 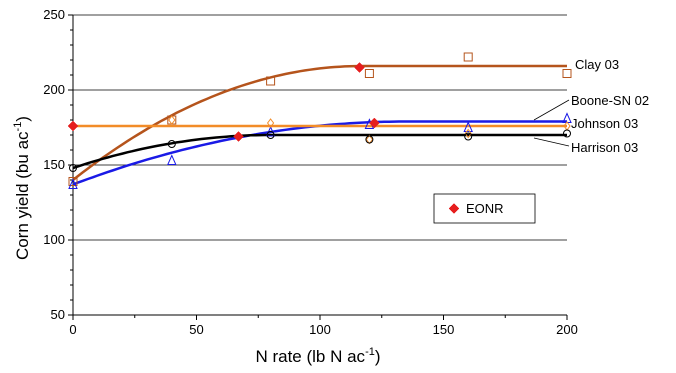 I want to click on legend-label: EONR, so click(x=485, y=208).